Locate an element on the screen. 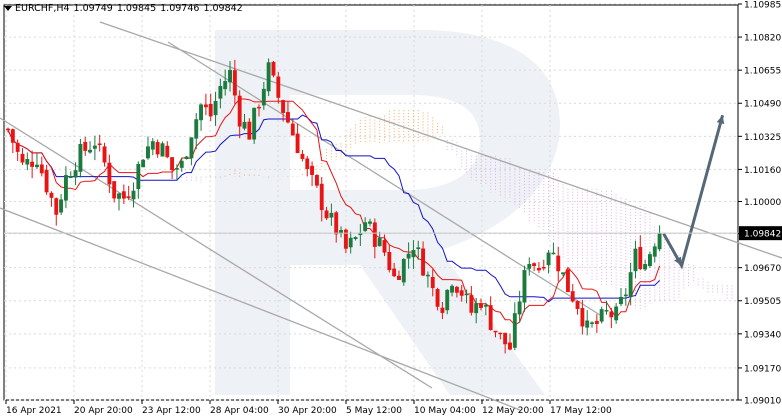 The height and width of the screenshot is (419, 782). y-tick-label: 1.10000 is located at coordinates (762, 203).